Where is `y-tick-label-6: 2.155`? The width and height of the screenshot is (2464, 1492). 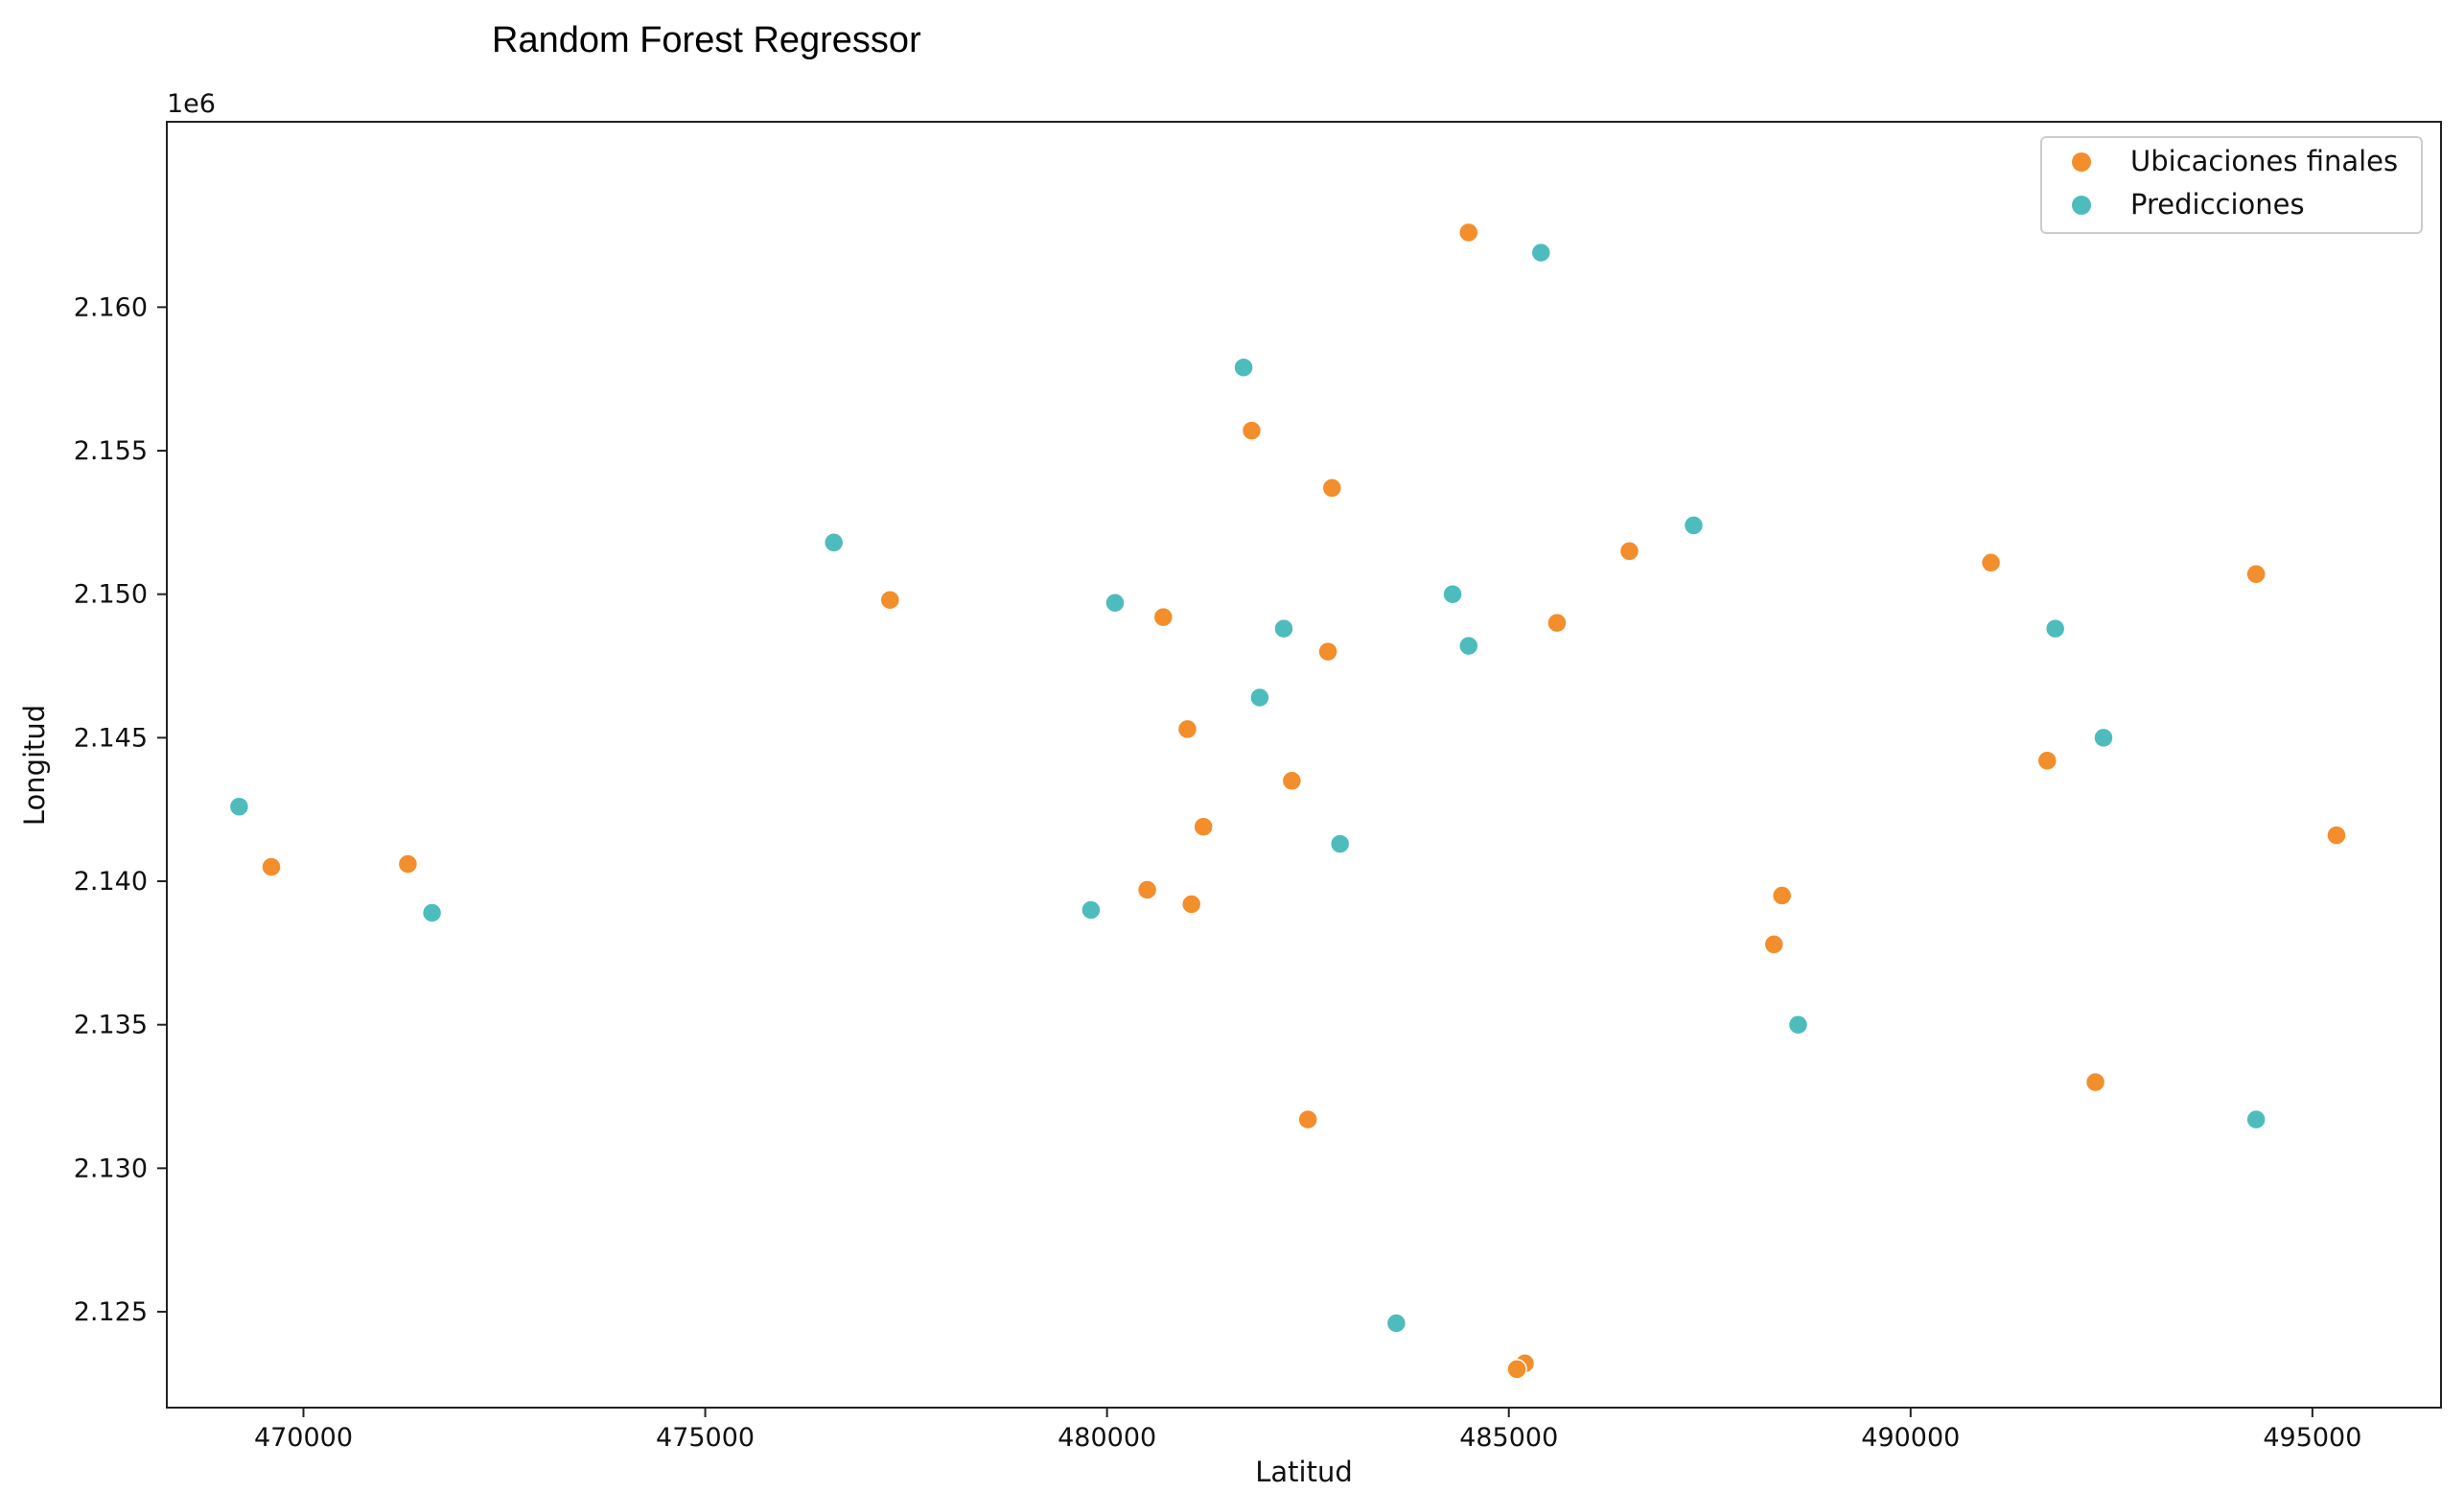
y-tick-label-6: 2.155 is located at coordinates (111, 451).